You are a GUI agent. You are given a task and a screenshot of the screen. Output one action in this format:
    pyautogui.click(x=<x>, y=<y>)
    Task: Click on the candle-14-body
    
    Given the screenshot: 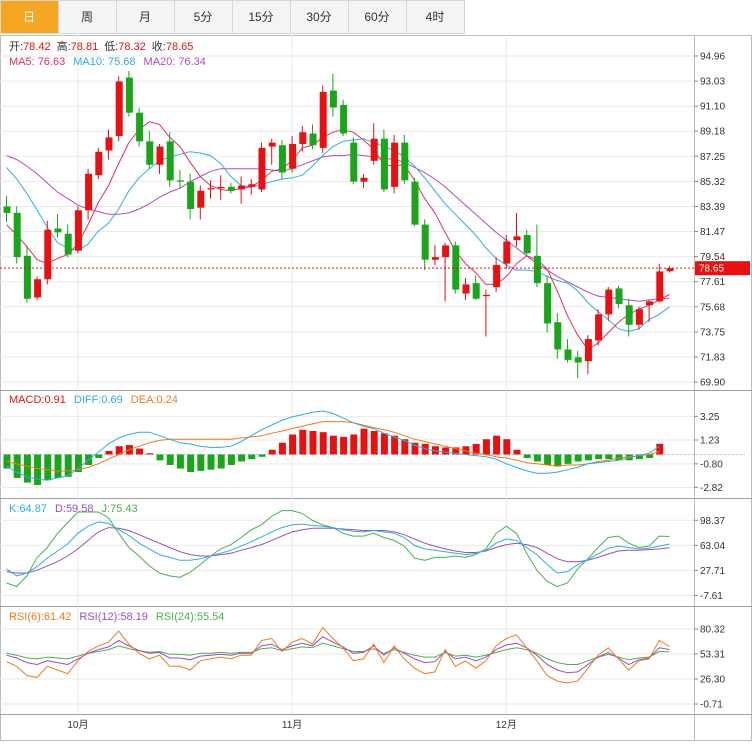 What is the action you would take?
    pyautogui.click(x=150, y=153)
    